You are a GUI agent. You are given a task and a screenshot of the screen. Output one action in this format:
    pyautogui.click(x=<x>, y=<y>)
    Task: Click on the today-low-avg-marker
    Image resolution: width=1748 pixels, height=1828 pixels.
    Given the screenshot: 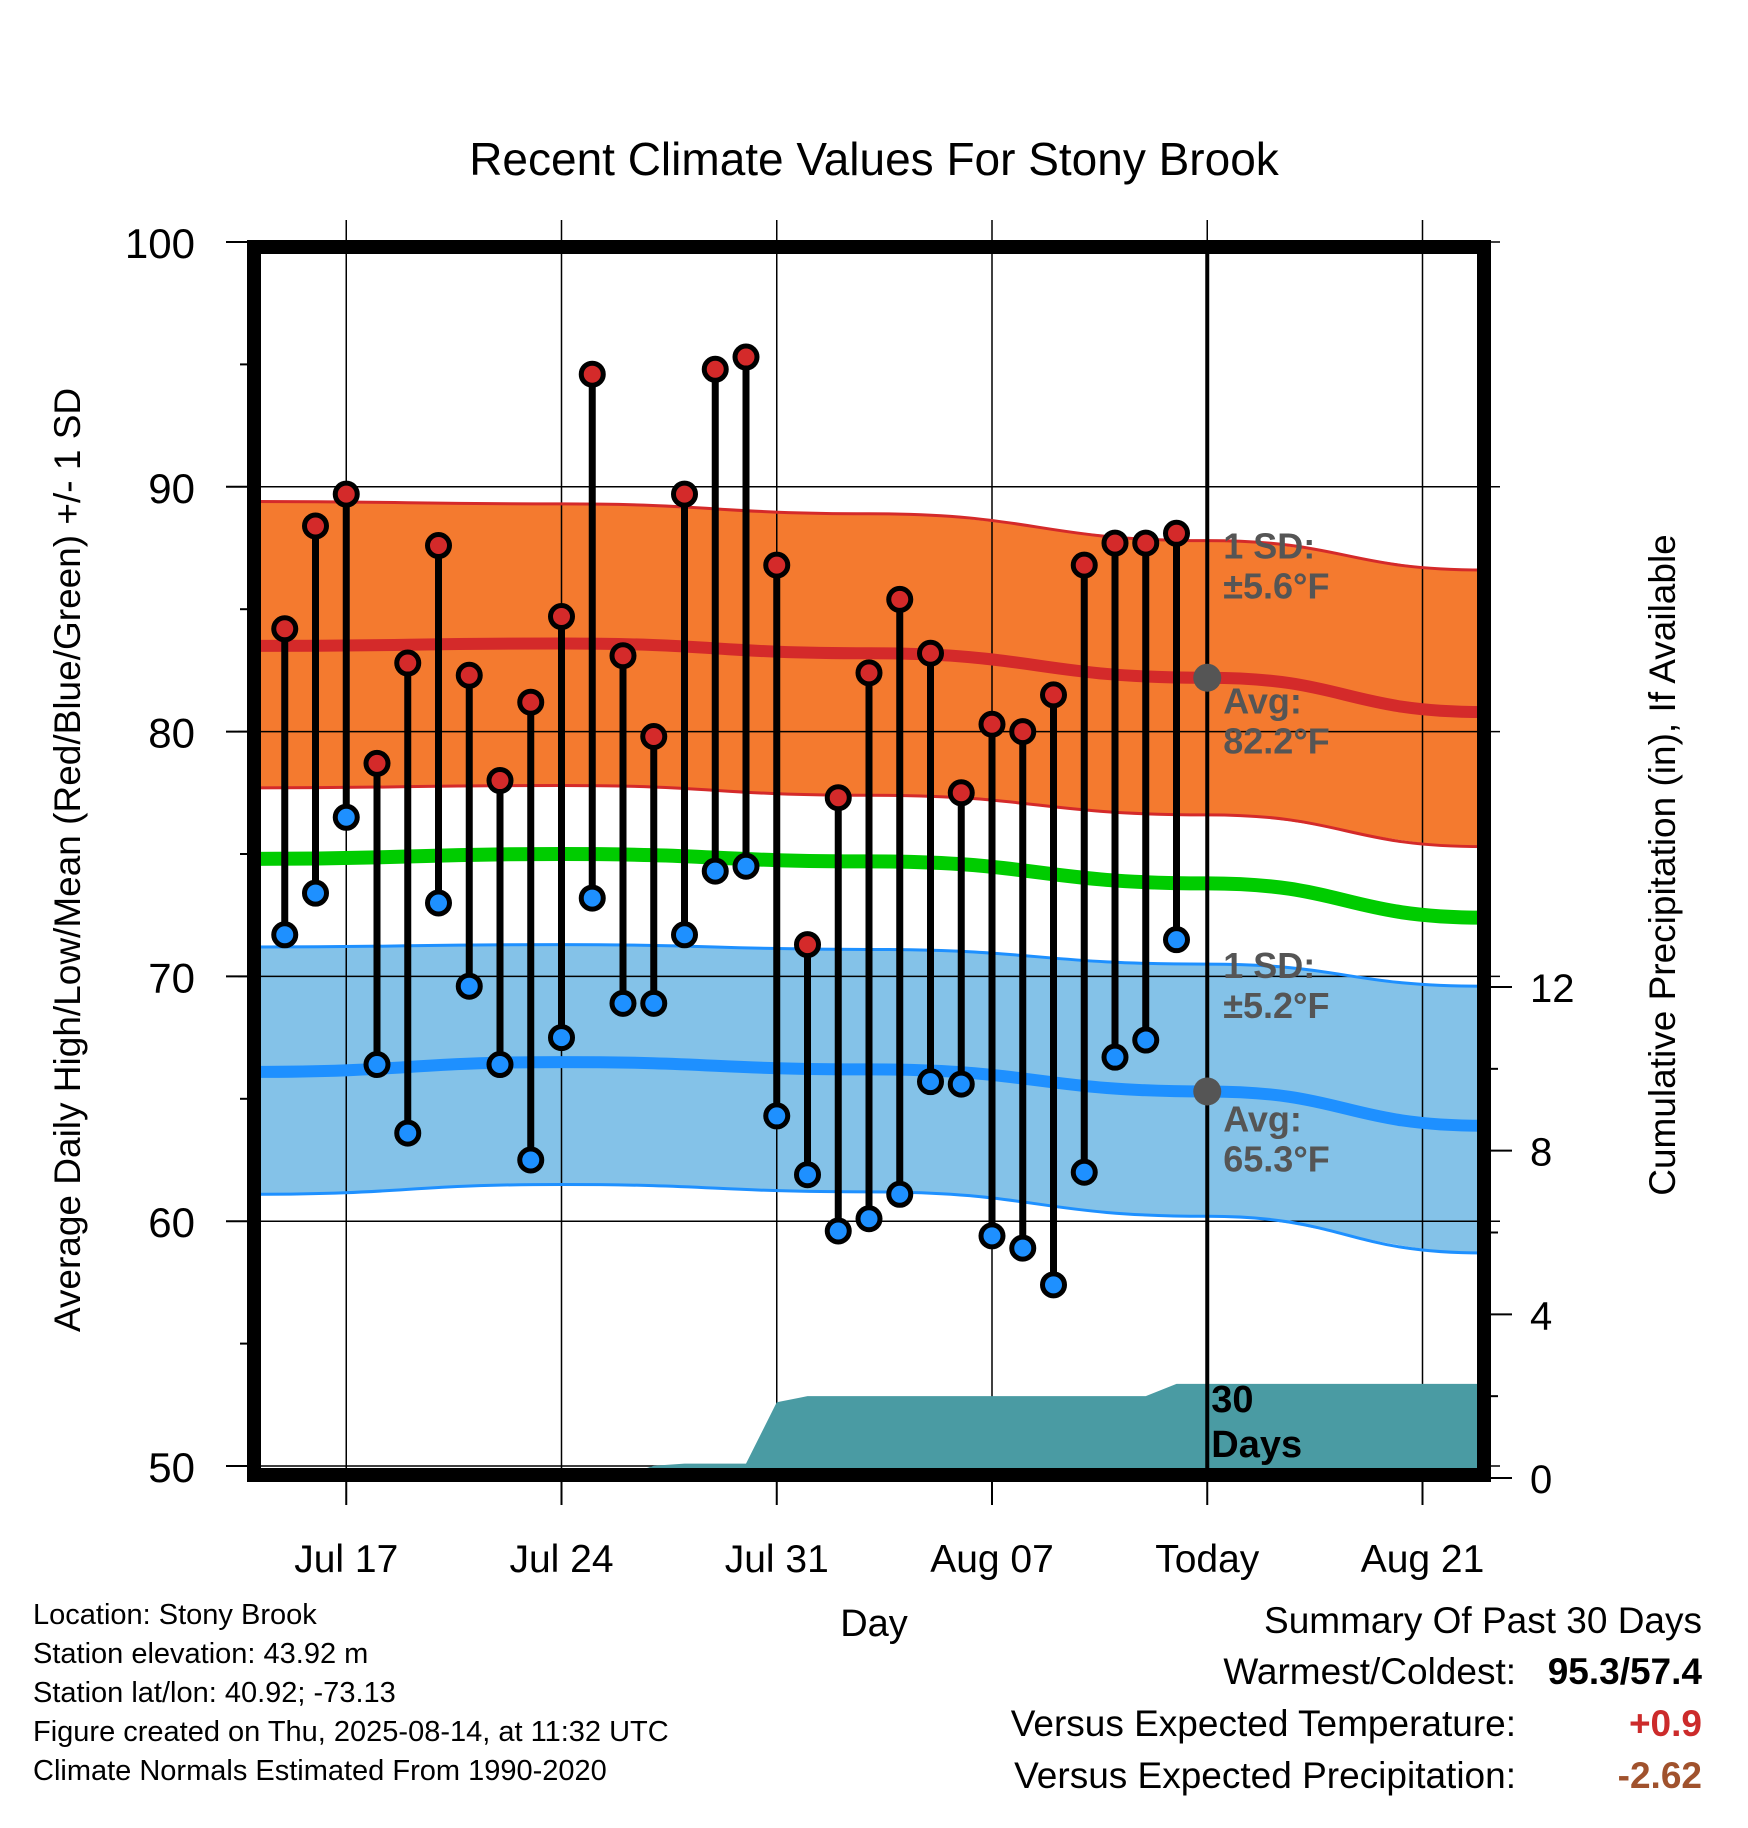 What is the action you would take?
    pyautogui.click(x=1207, y=1091)
    